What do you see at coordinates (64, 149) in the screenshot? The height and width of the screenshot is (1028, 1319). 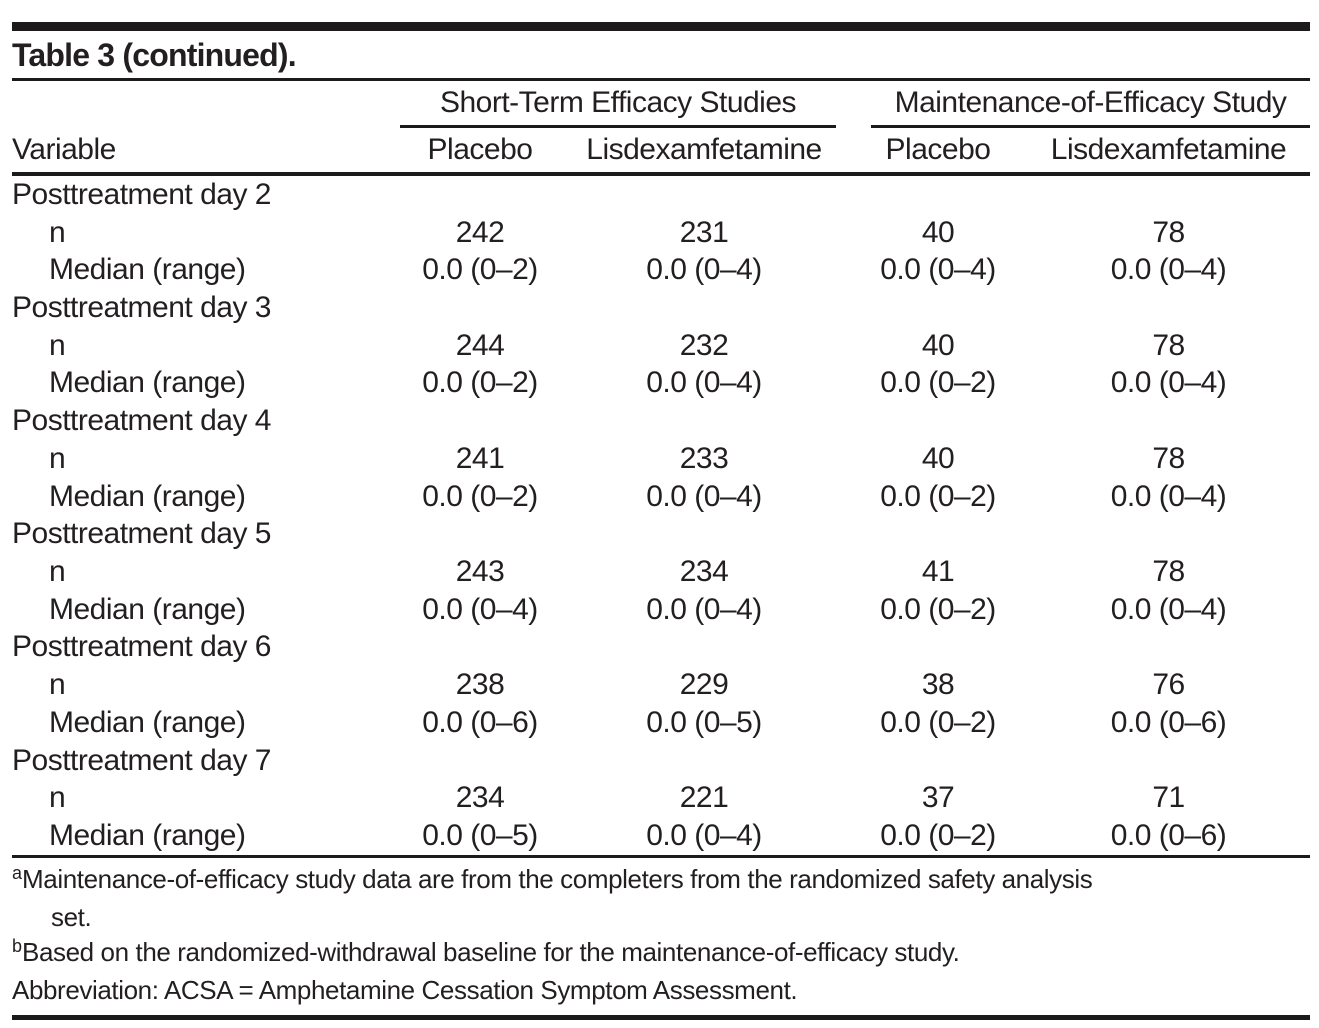 I see `column-header-variable: Variable` at bounding box center [64, 149].